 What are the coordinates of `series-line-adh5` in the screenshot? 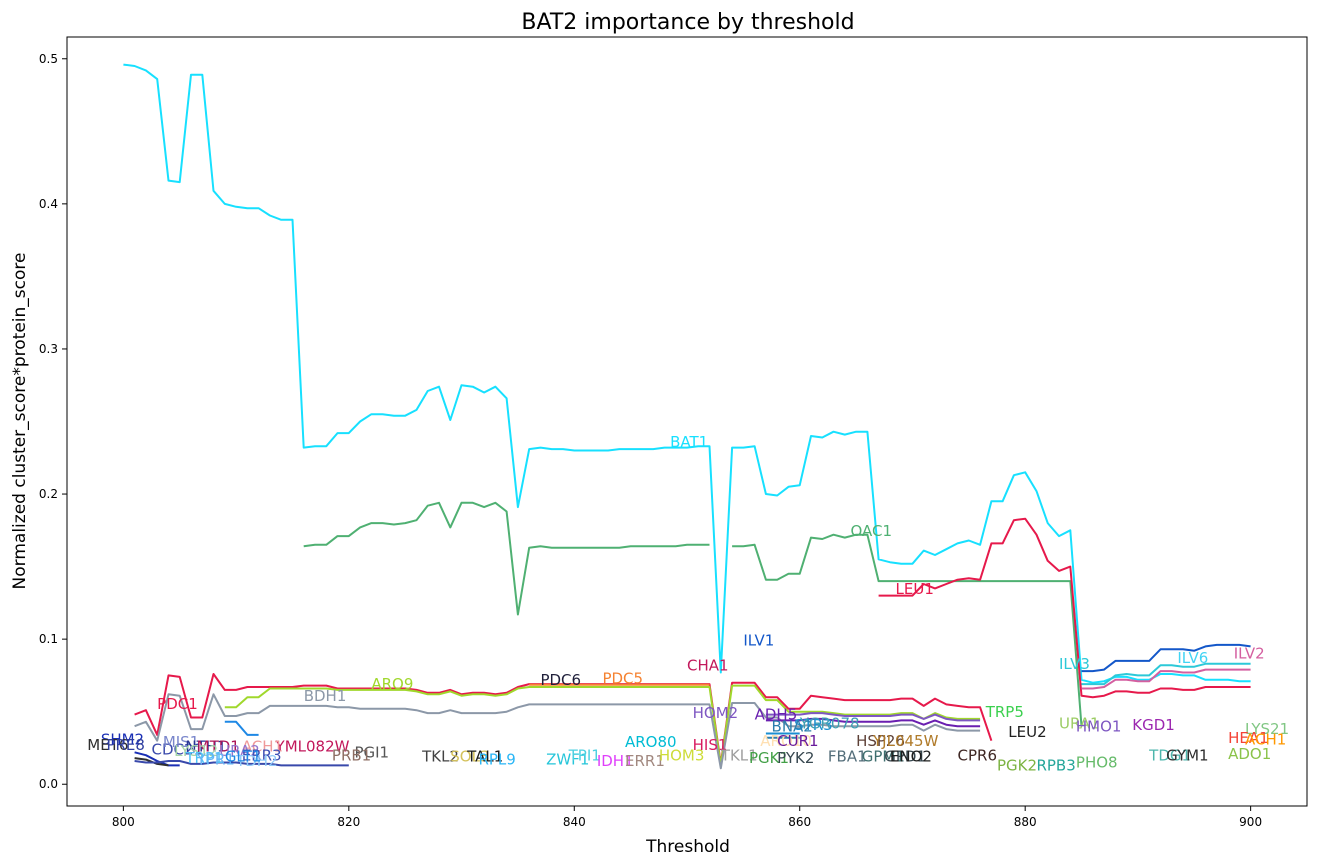 It's located at (873, 722).